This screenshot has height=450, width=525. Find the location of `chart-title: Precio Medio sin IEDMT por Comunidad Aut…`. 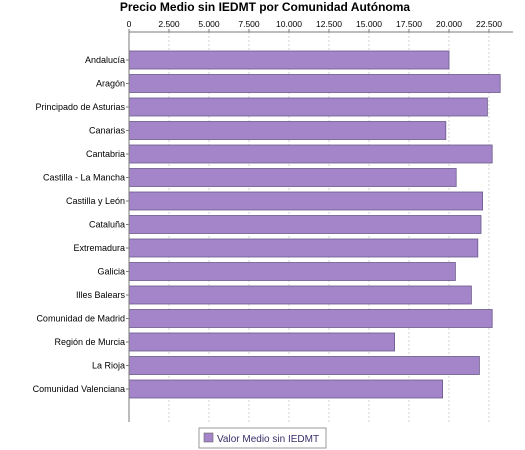

chart-title: Precio Medio sin IEDMT por Comunidad Aut… is located at coordinates (265, 7).